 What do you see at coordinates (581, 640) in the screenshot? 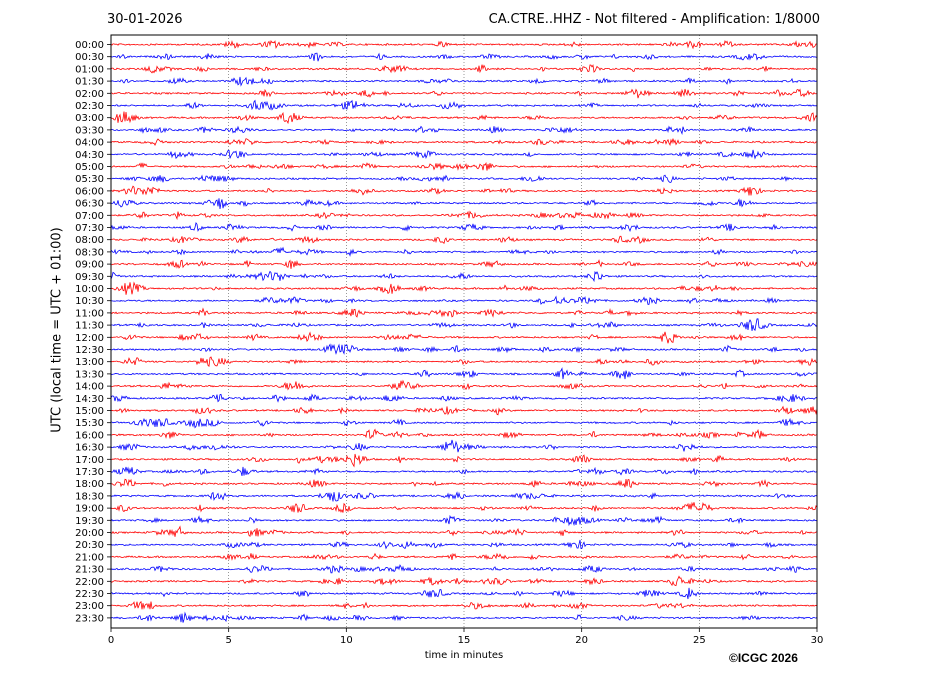
I see `x-tick-label: 20` at bounding box center [581, 640].